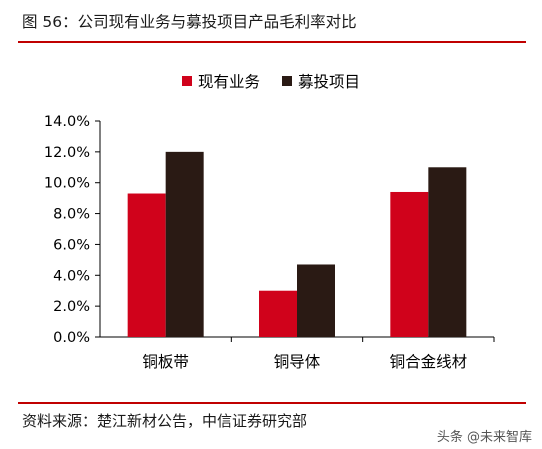  What do you see at coordinates (71, 215) in the screenshot?
I see `y-tick-label: 8.0%` at bounding box center [71, 215].